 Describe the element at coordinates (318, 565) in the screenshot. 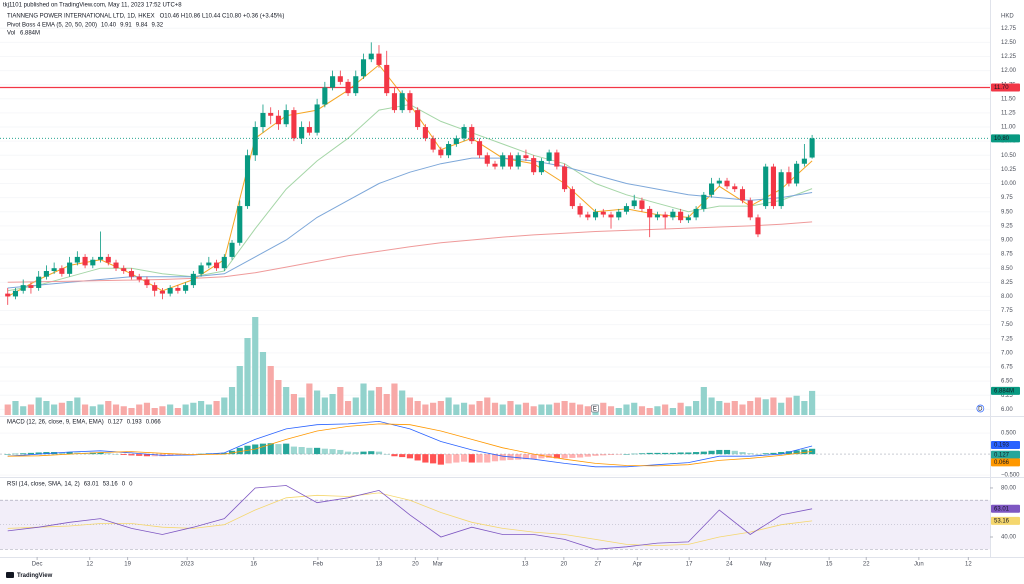

I see `x-tick-label: Feb` at that location.